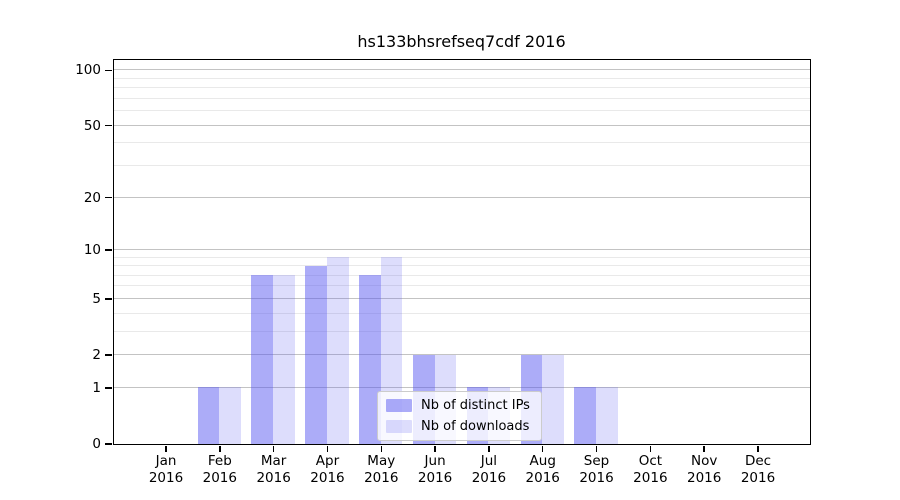  Describe the element at coordinates (92, 197) in the screenshot. I see `y-tick-label: 20` at that location.